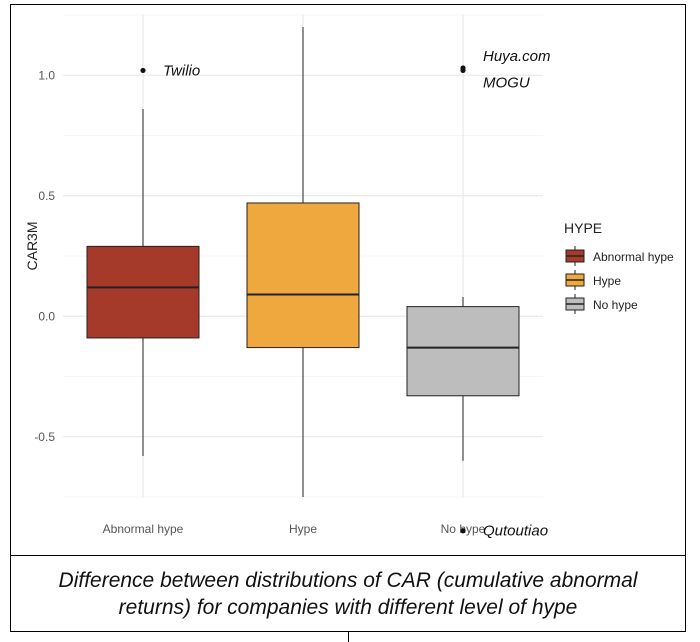  Describe the element at coordinates (583, 228) in the screenshot. I see `legend-title: HYPE` at that location.